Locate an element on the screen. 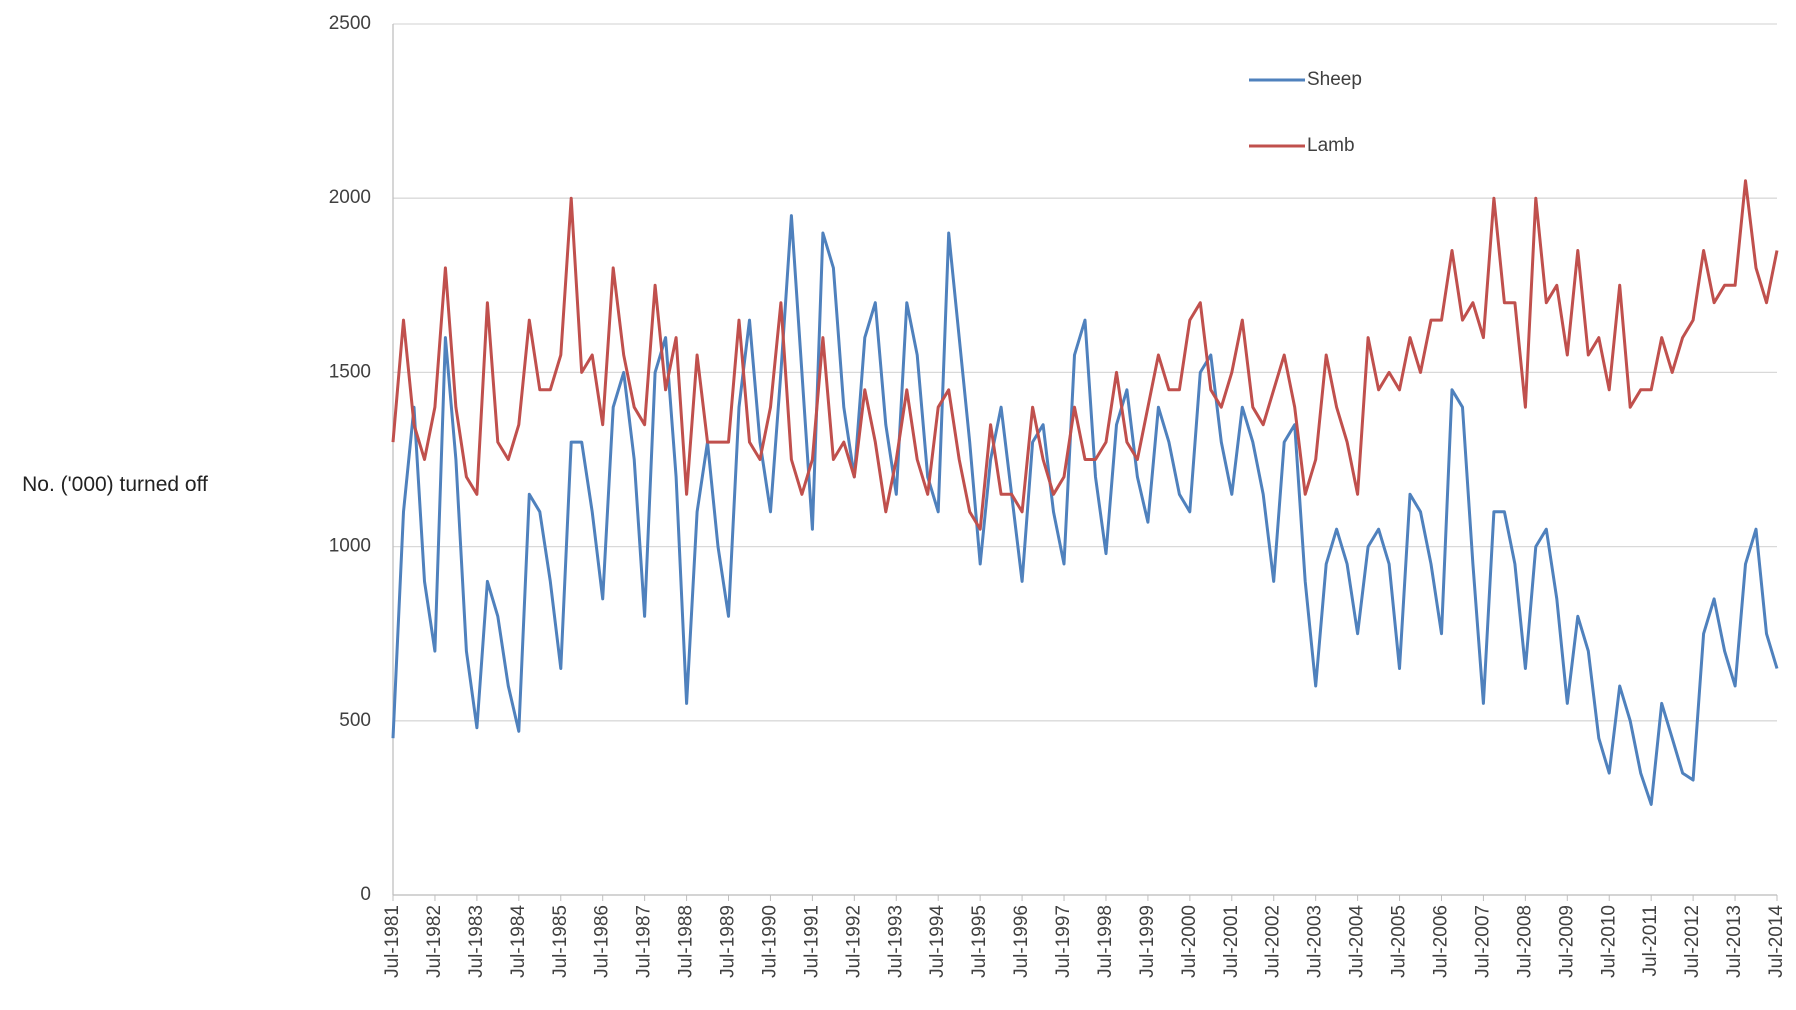 Image resolution: width=1796 pixels, height=1010 pixels. legend-label: Sheep is located at coordinates (1334, 79).